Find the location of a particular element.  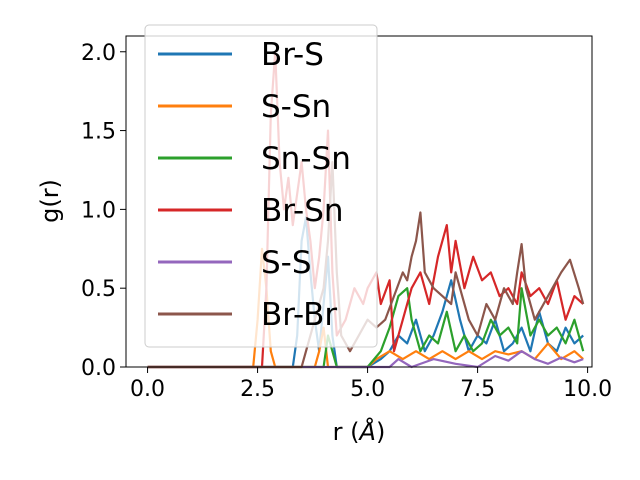

x-tick-label: 2.5 is located at coordinates (257, 389).